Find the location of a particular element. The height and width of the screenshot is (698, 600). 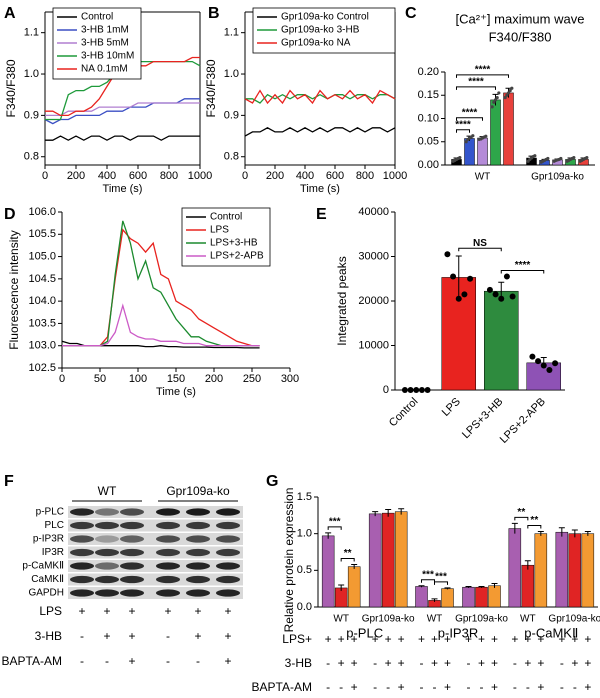

x-tick-label: 0 is located at coordinates (45, 176).